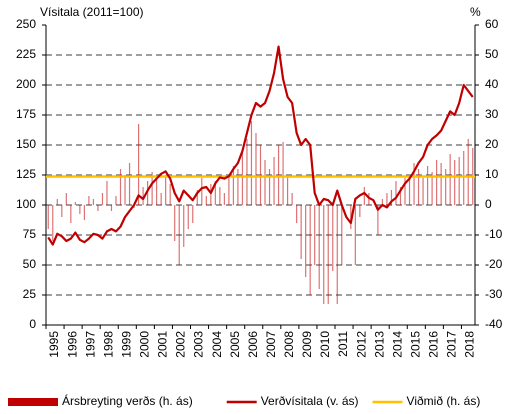 The height and width of the screenshot is (414, 509). I want to click on y-tick-label: 125, so click(26, 174).